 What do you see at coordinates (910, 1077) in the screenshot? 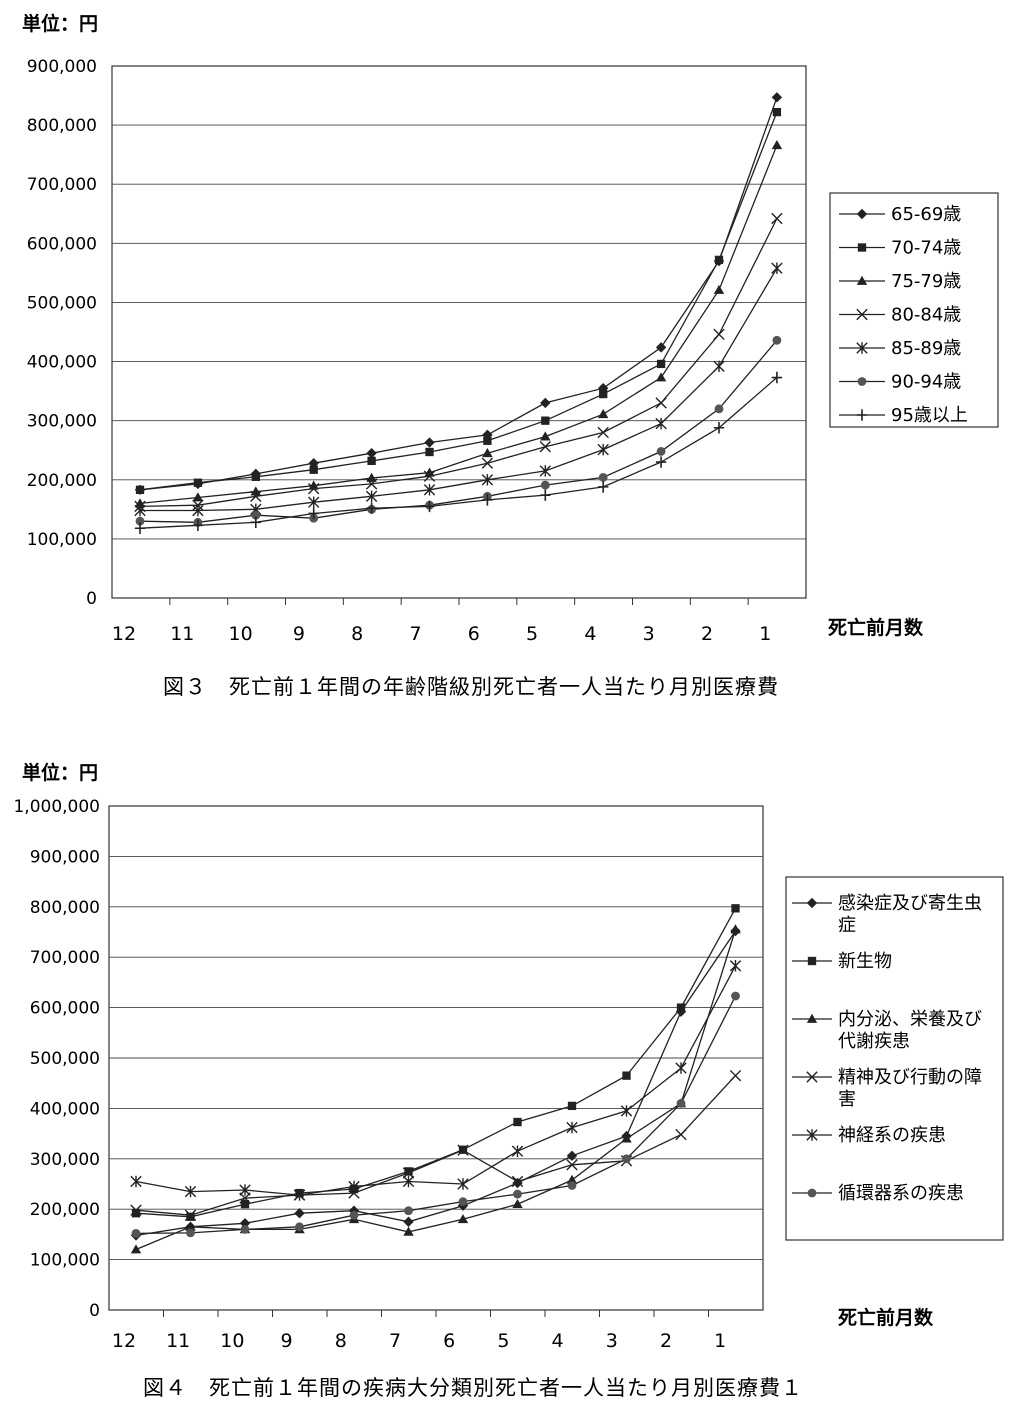
I see `legend-label: 精神及び行動の障` at bounding box center [910, 1077].